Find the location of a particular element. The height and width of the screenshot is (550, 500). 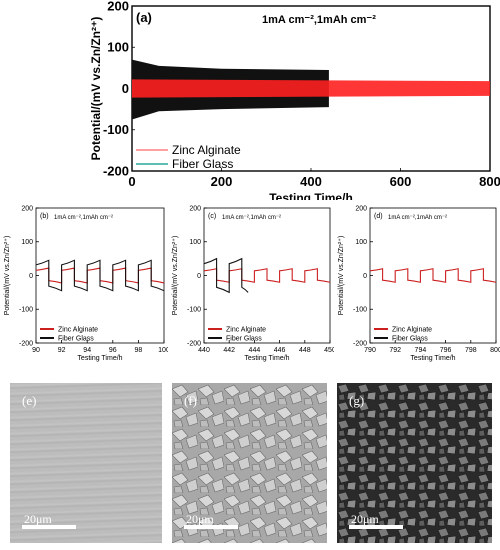

plot-data is located at coordinates (311, 89).